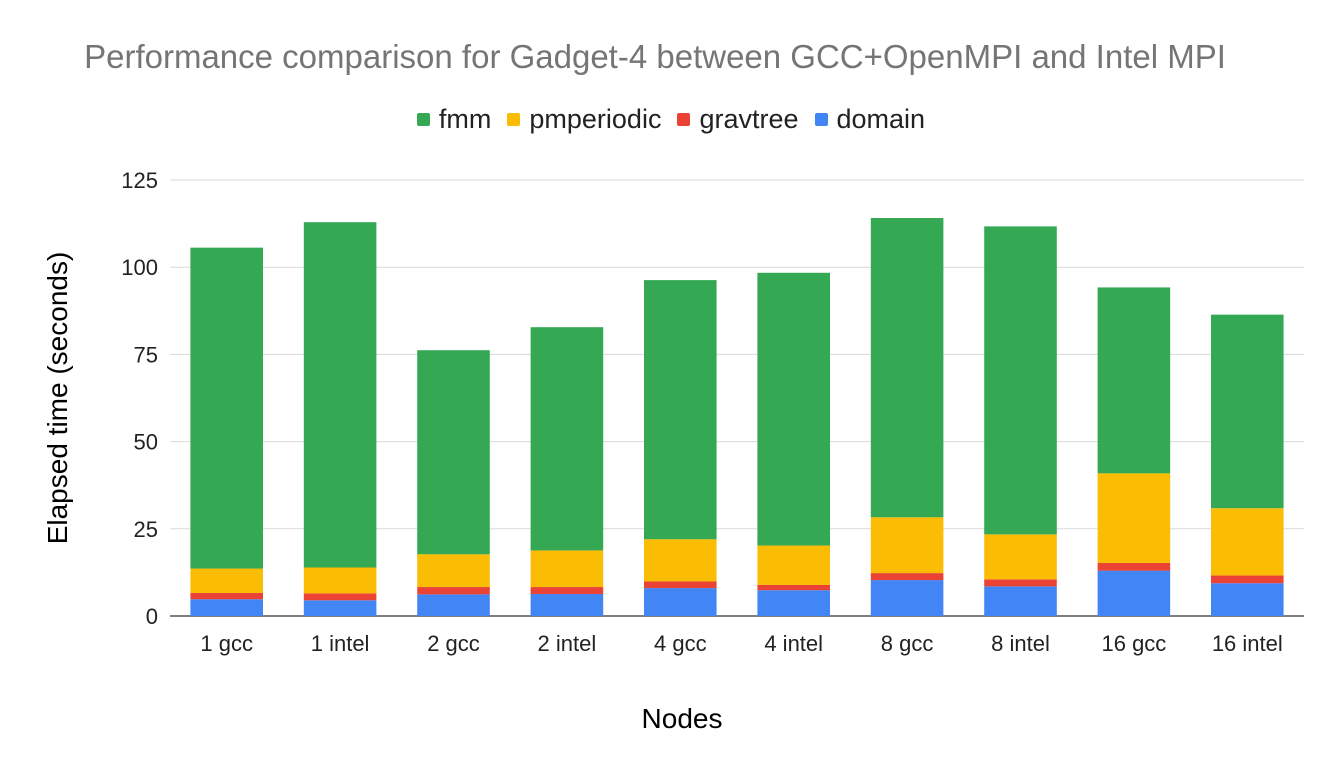 Image resolution: width=1342 pixels, height=770 pixels. What do you see at coordinates (139, 180) in the screenshot?
I see `y-tick-label: 125` at bounding box center [139, 180].